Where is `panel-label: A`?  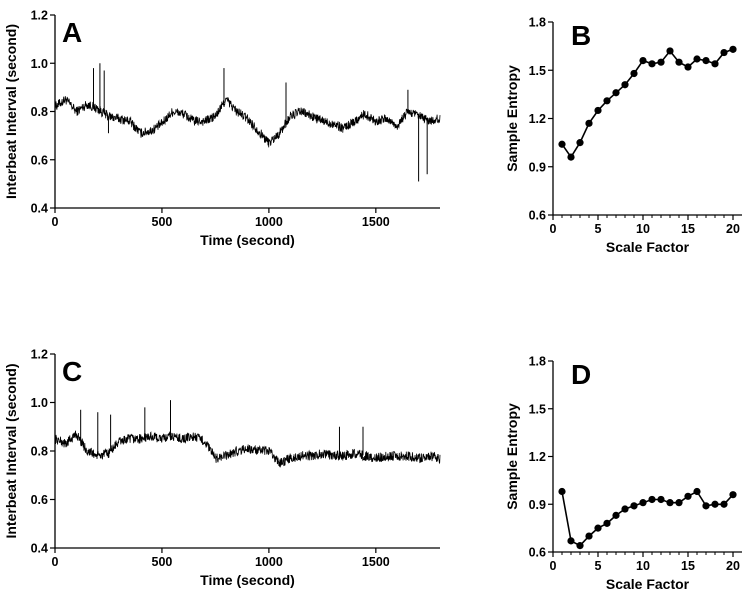
panel-label: A is located at coordinates (72, 32).